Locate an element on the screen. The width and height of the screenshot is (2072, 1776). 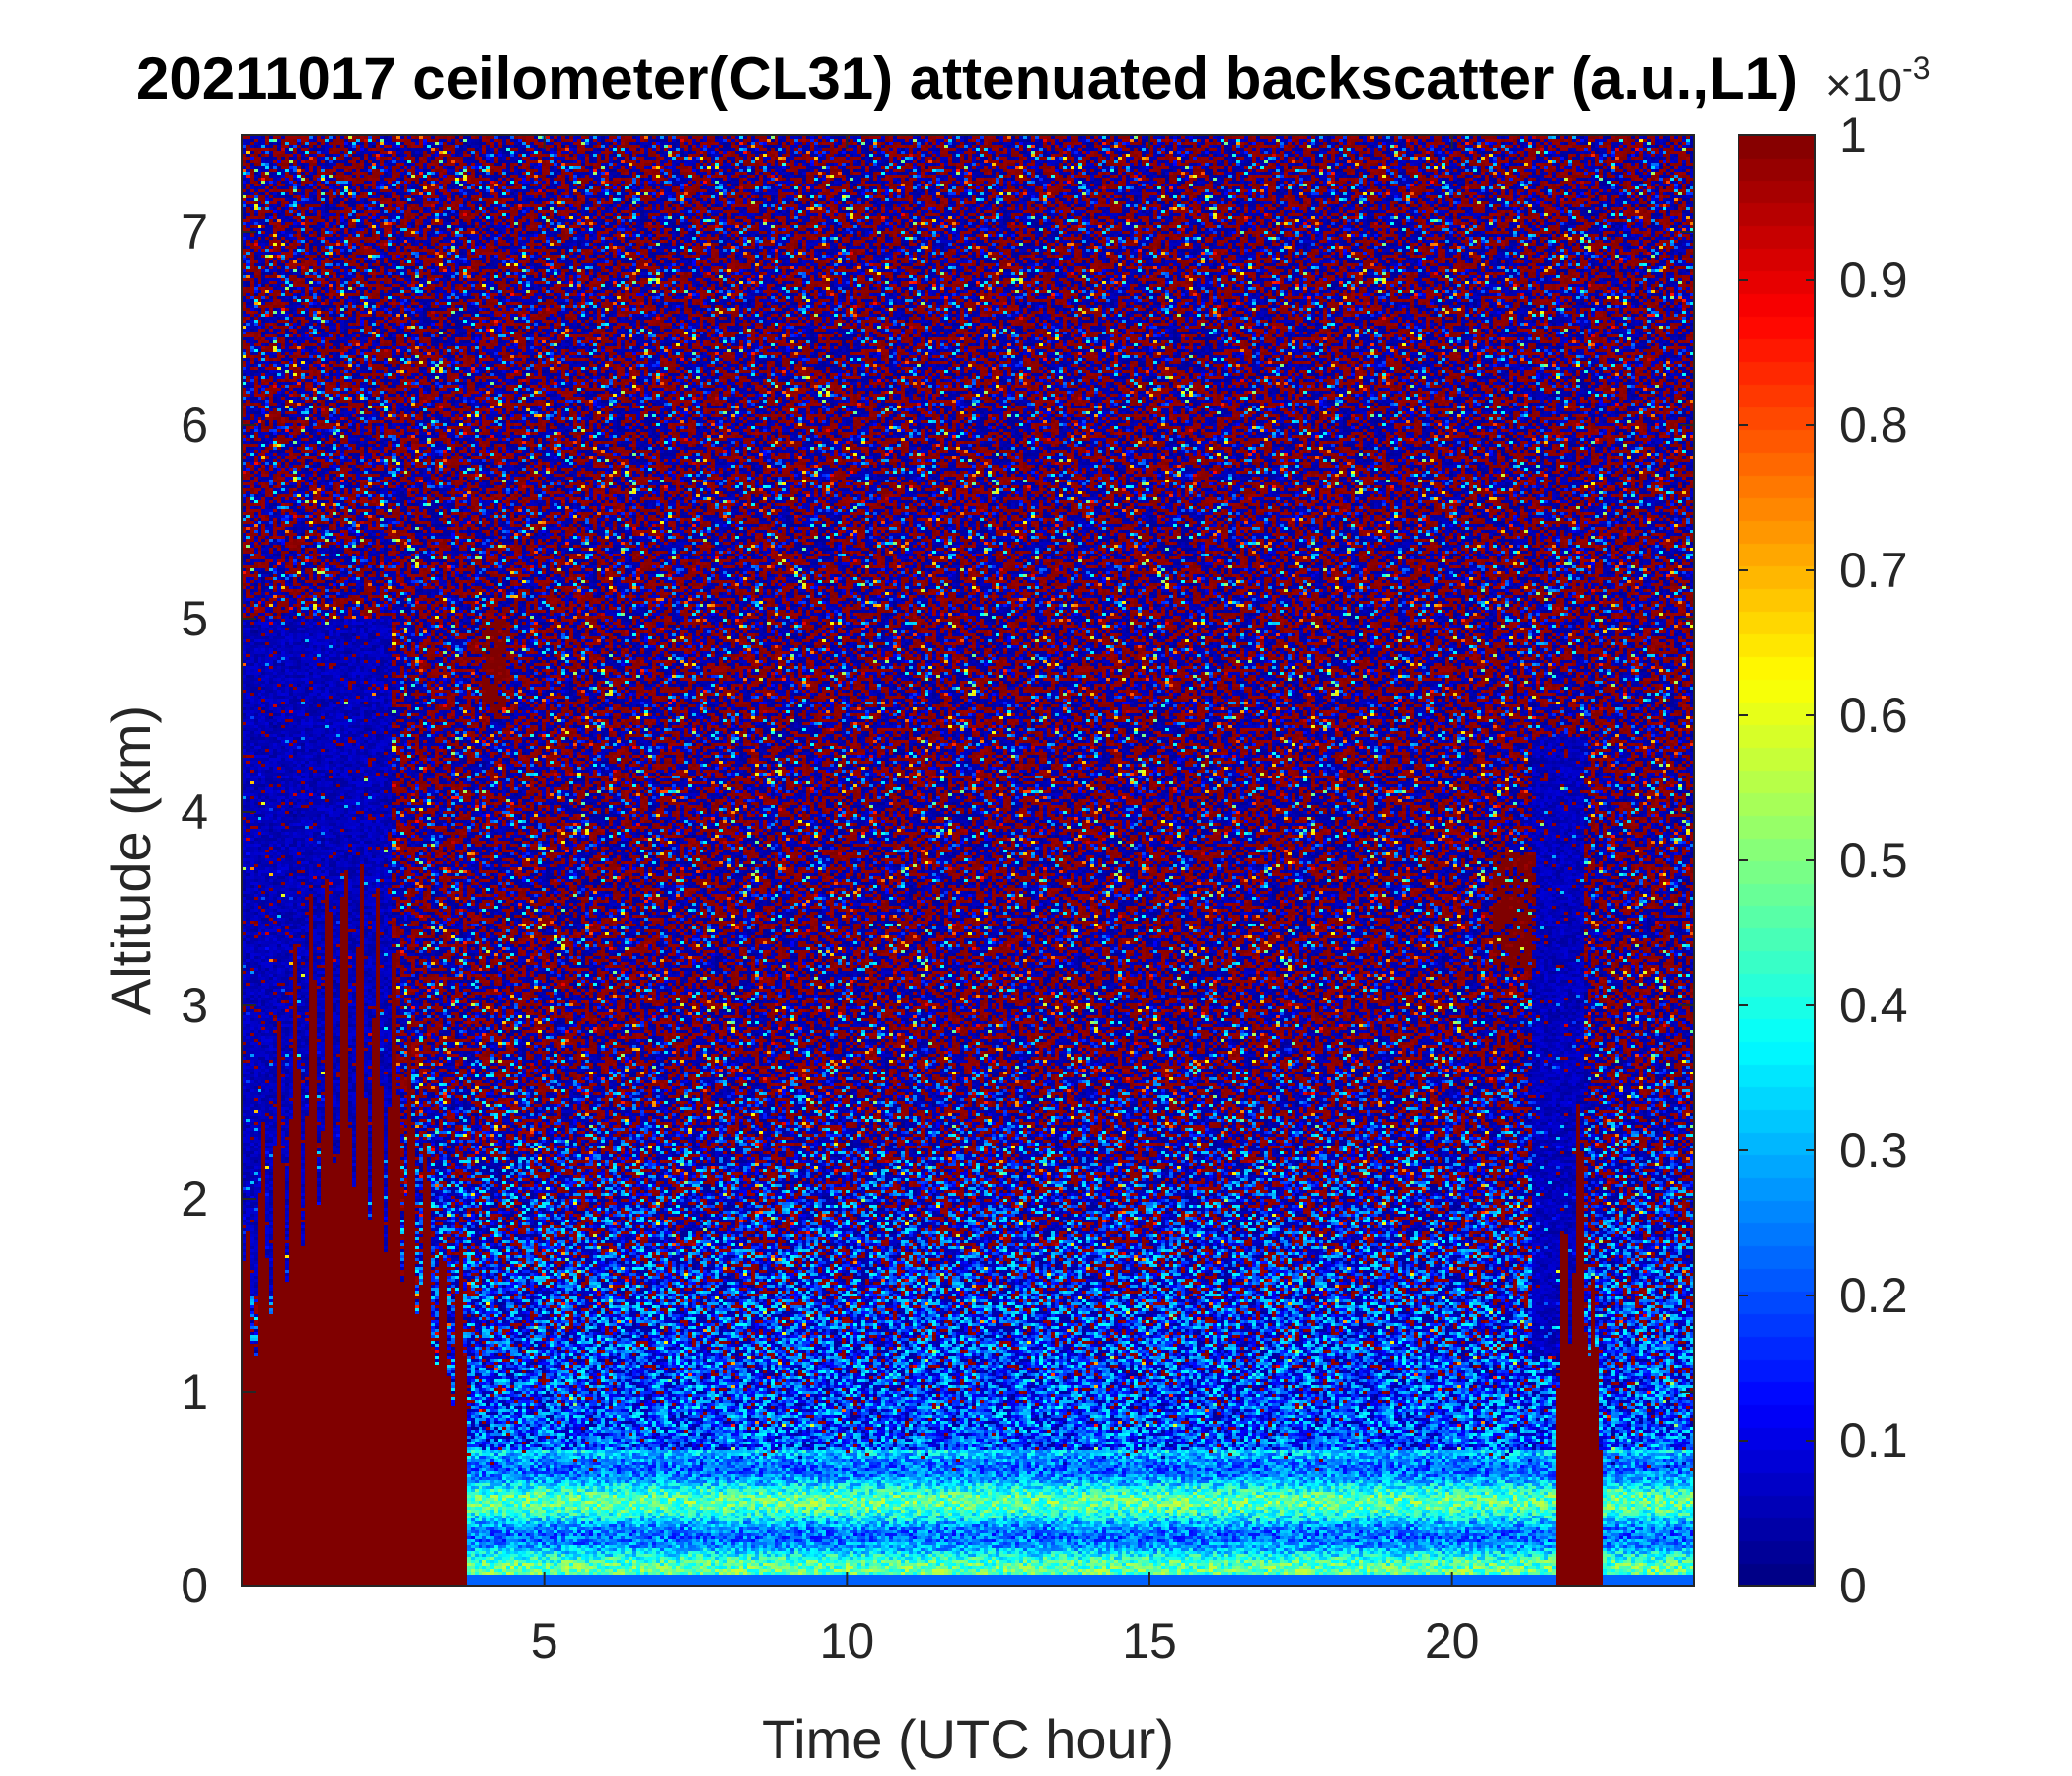
y-tick-label: 0 is located at coordinates (194, 1586).